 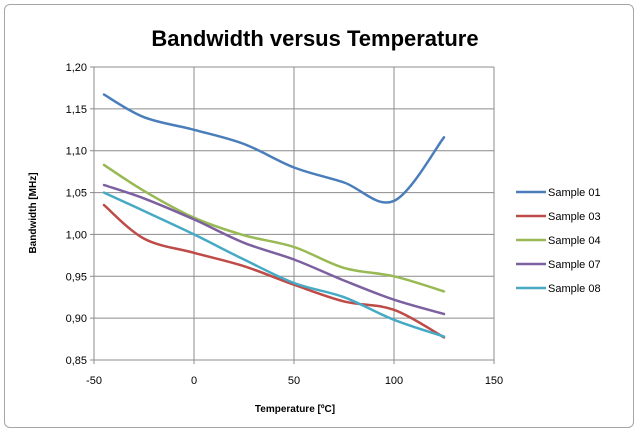 What do you see at coordinates (76, 319) in the screenshot?
I see `y-tick-label: 0,90` at bounding box center [76, 319].